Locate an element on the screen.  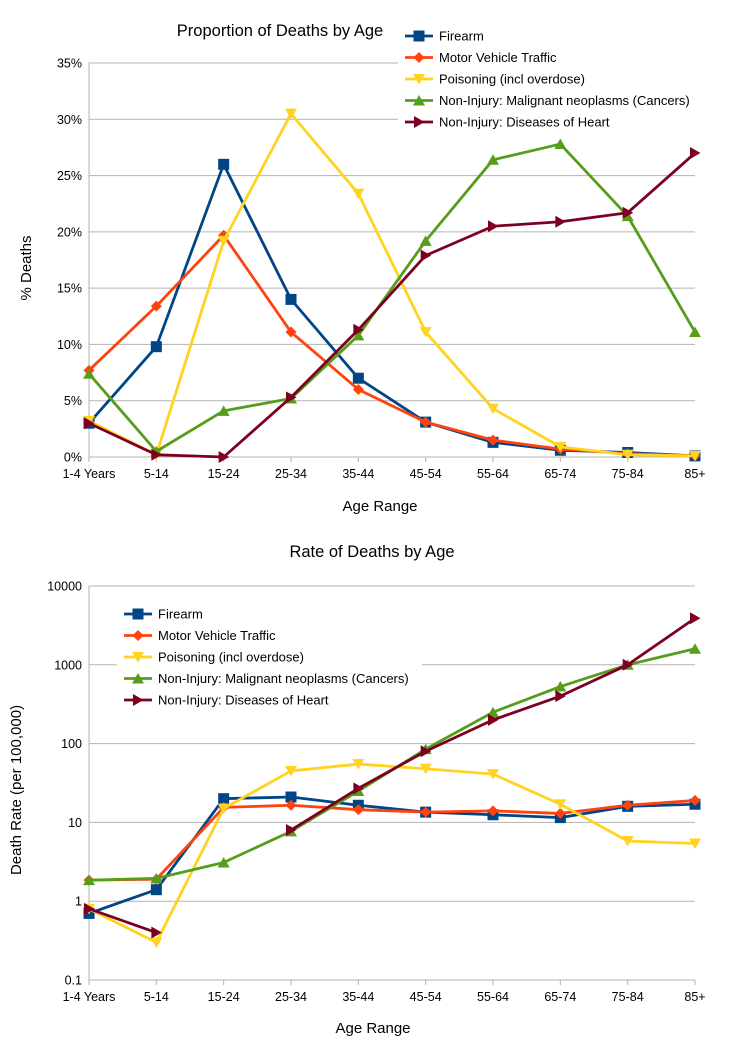
x-tick-label: 65-74 is located at coordinates (560, 474).